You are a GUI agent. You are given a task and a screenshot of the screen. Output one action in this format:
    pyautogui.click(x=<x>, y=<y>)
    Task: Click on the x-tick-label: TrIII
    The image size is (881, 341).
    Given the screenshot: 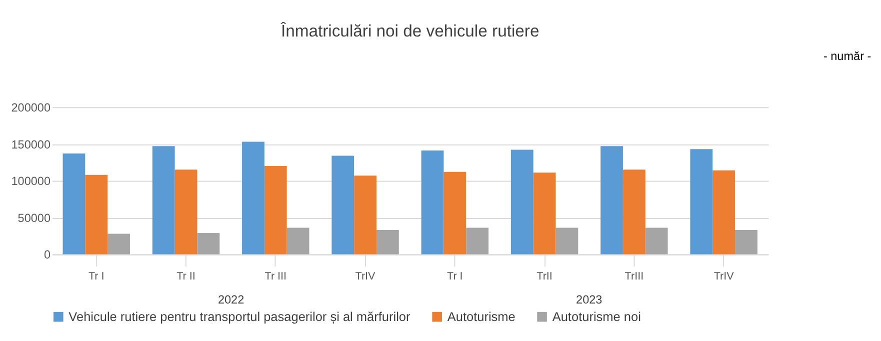 What is the action you would take?
    pyautogui.click(x=634, y=276)
    